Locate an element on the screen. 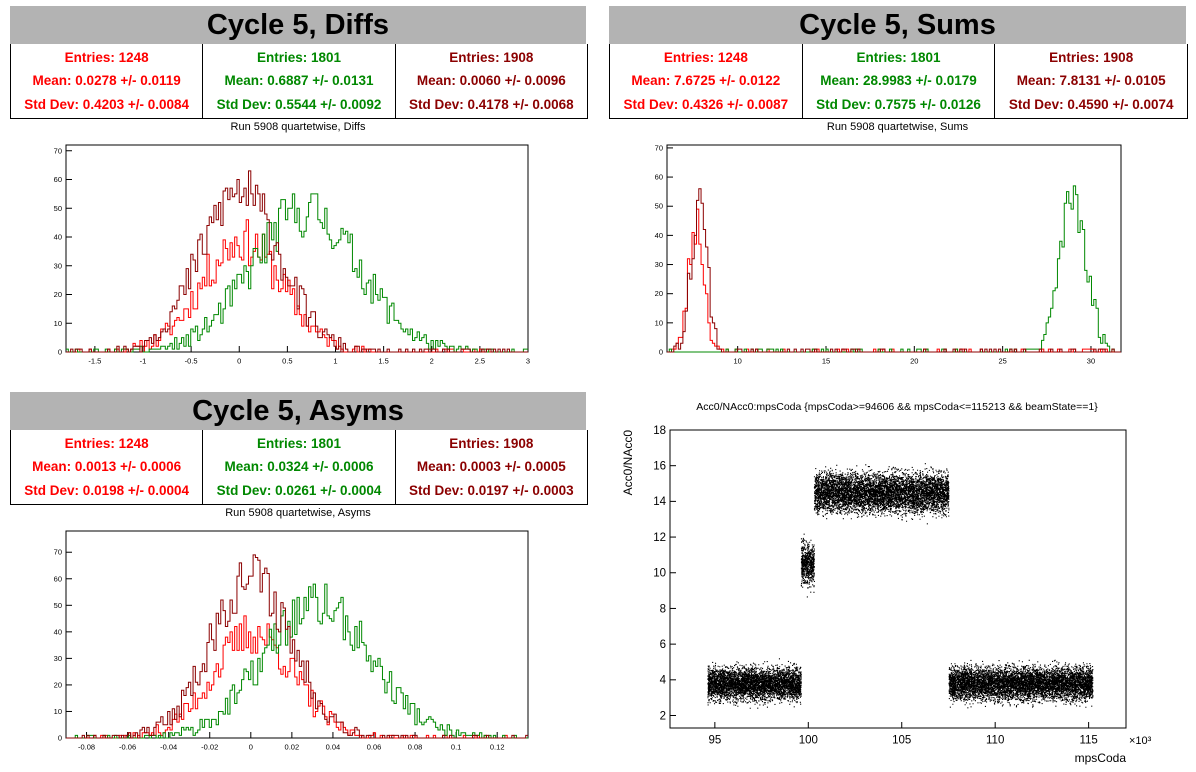 This screenshot has width=1196, height=772. stat-std: Std Dev: 0.4326 +/- 0.0087 is located at coordinates (706, 104).